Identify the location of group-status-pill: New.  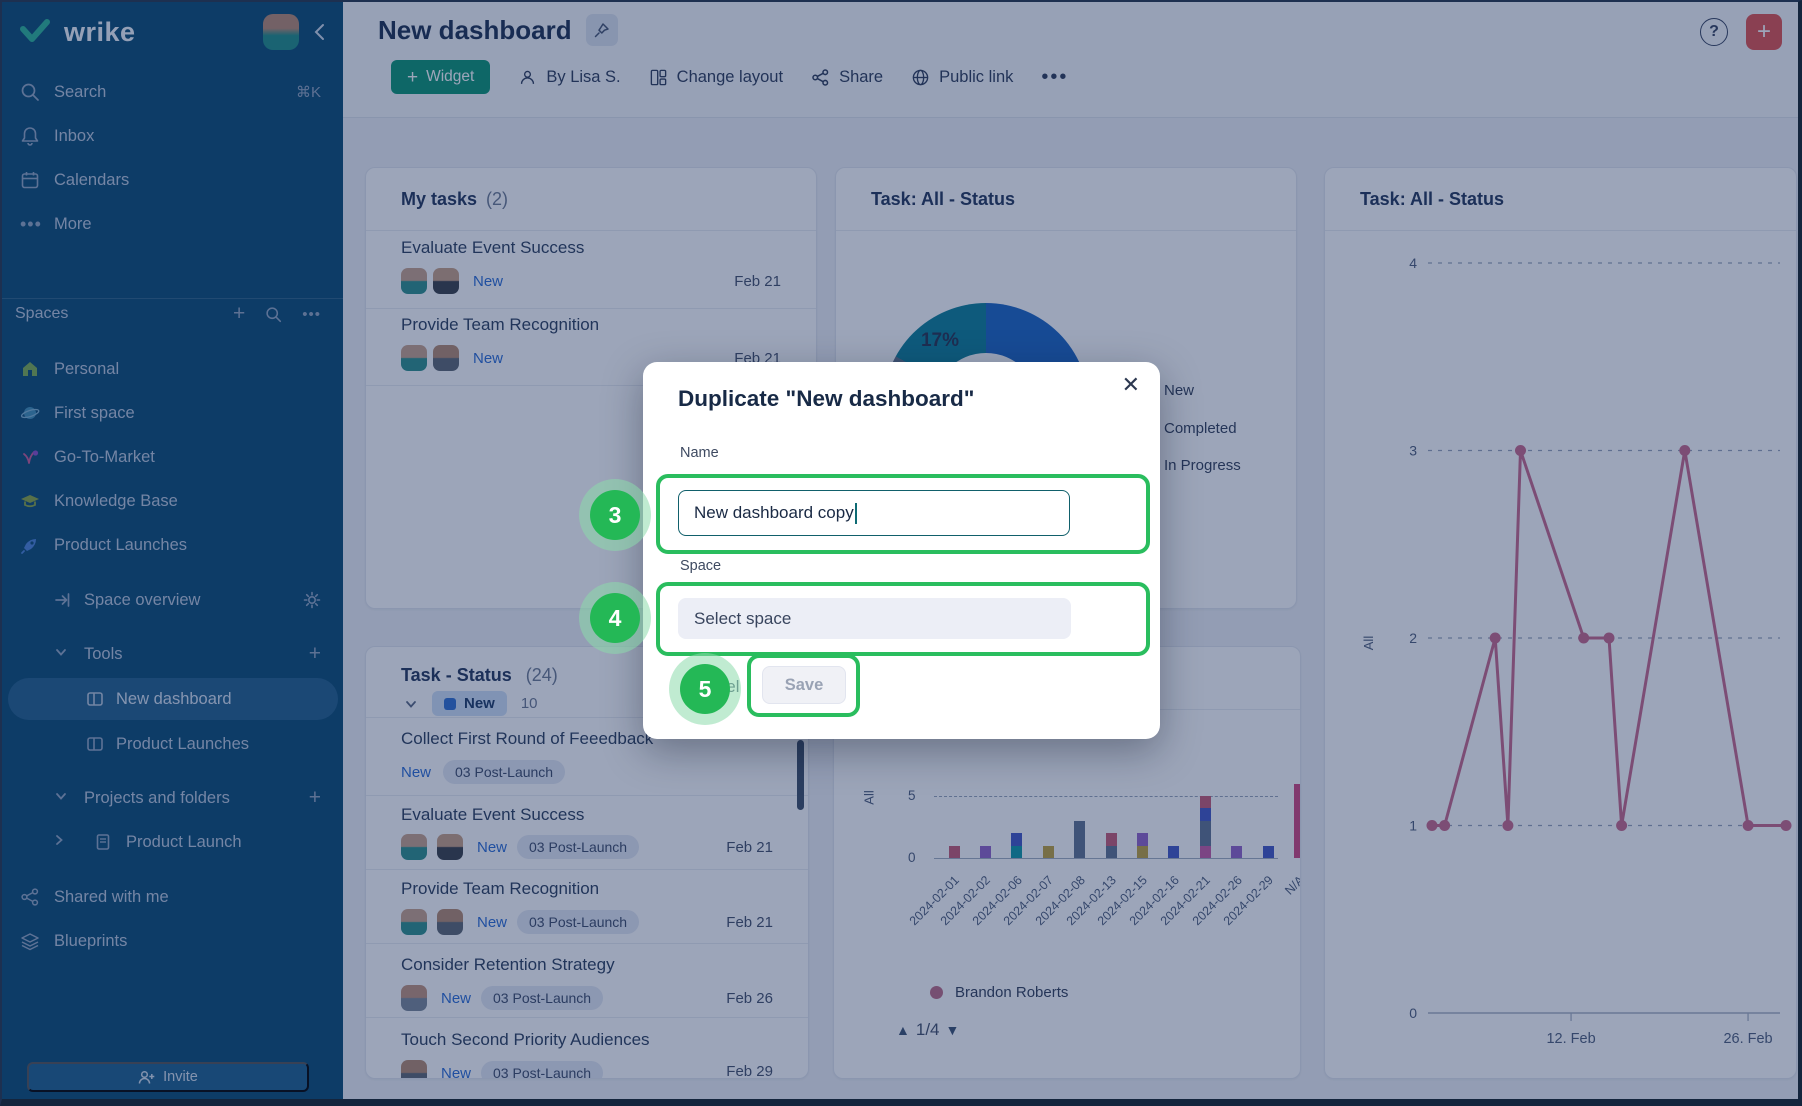
(469, 703).